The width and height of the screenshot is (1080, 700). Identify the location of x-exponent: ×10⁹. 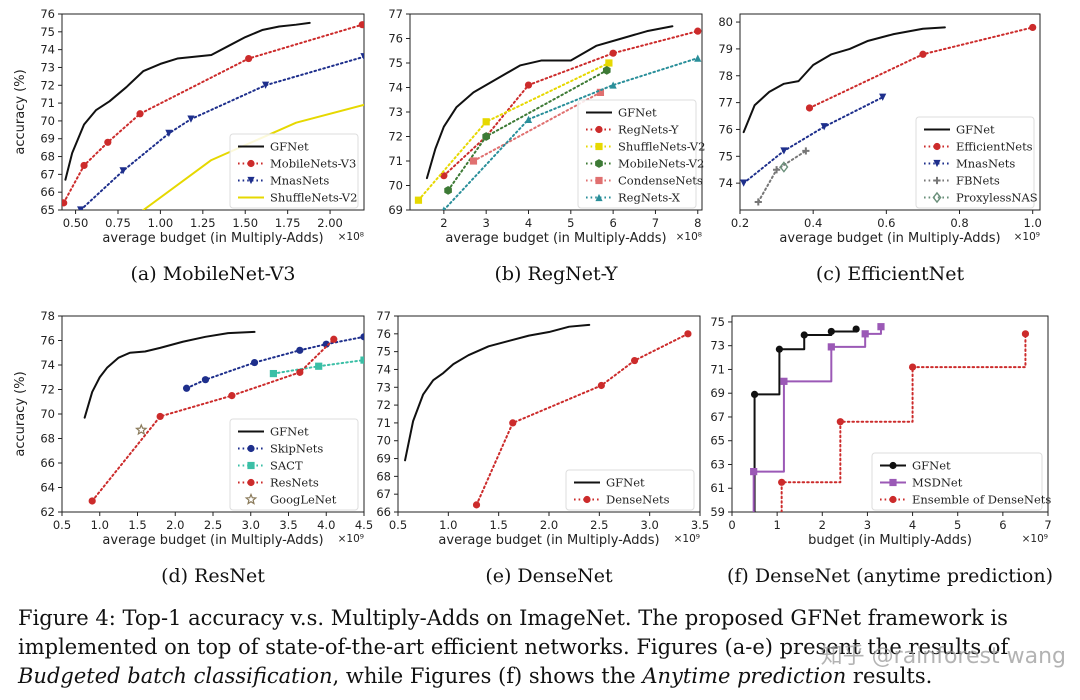
(687, 539).